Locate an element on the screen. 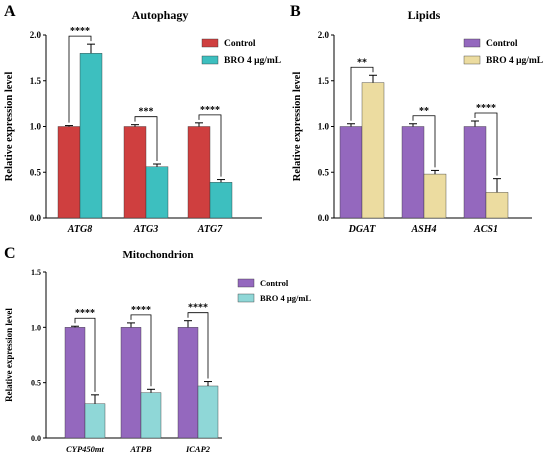 The image size is (550, 454). chart-title: Mitochondrion is located at coordinates (158, 255).